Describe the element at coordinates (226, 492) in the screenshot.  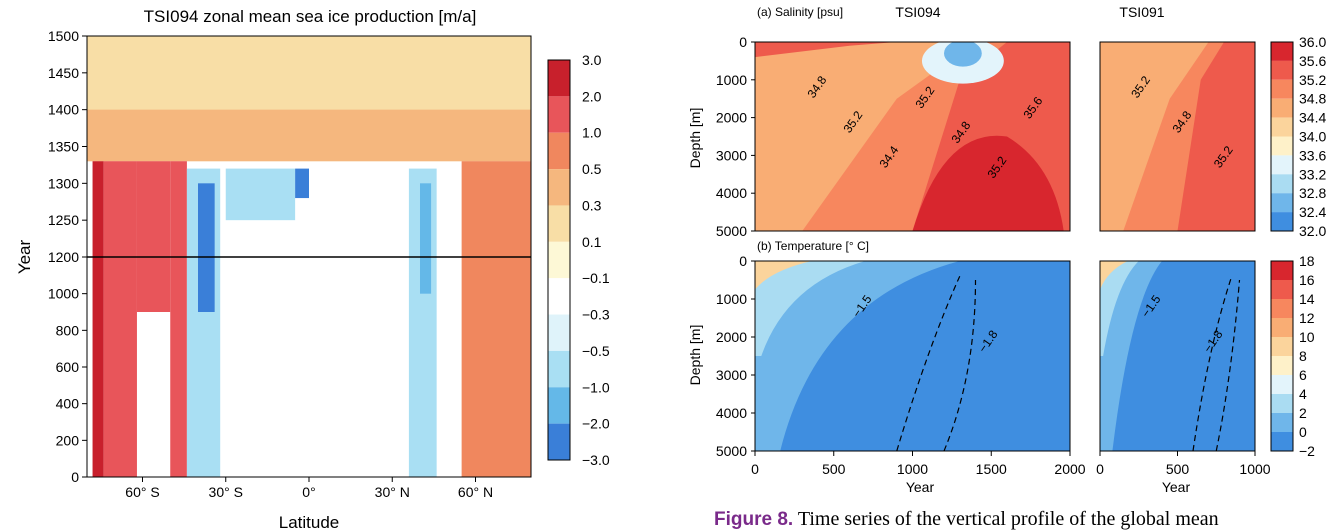
I see `x-tick-label: 30° S` at that location.